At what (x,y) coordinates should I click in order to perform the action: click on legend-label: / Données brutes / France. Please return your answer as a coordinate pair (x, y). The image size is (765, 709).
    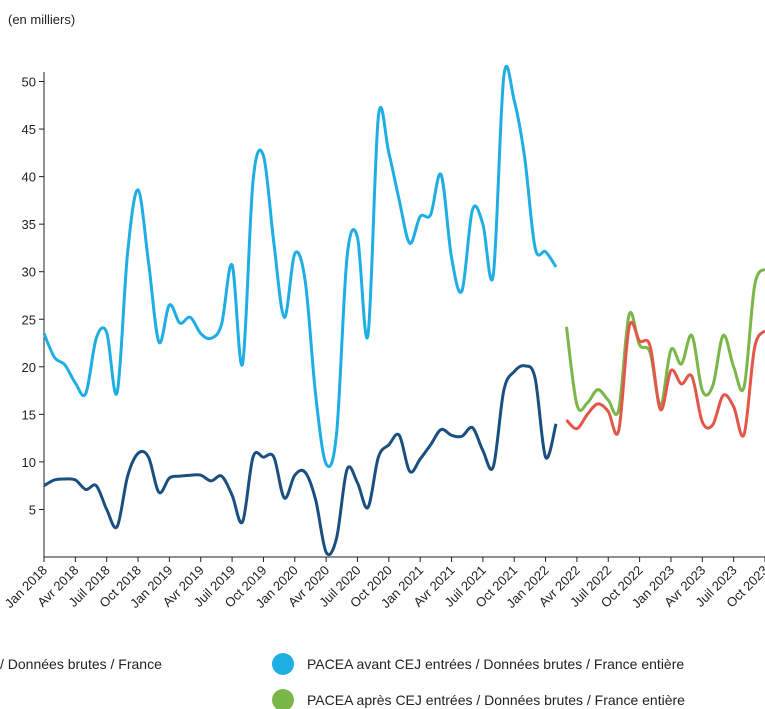
    Looking at the image, I should click on (81, 664).